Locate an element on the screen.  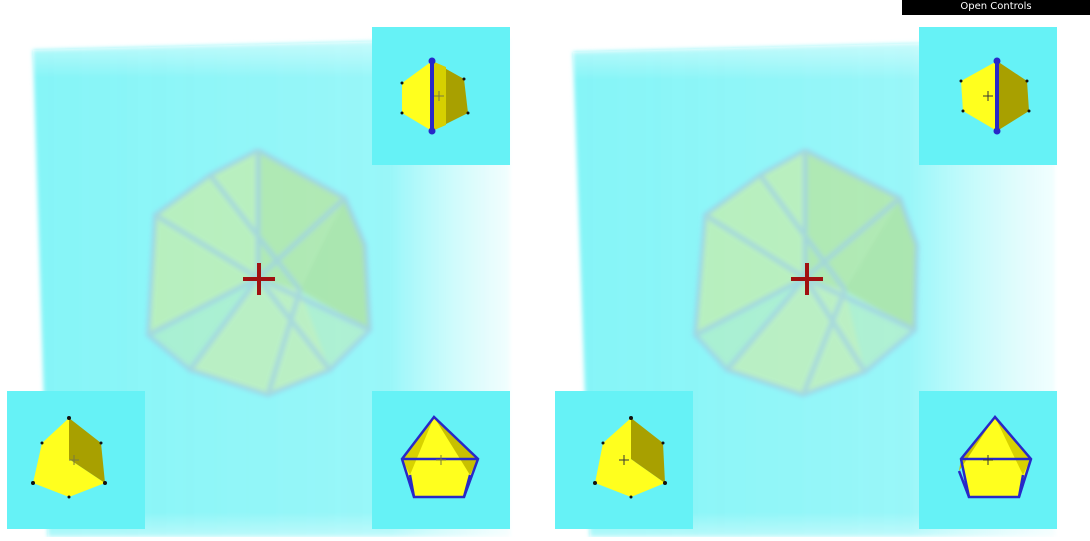
right-bottom-right-panel is located at coordinates (988, 460).